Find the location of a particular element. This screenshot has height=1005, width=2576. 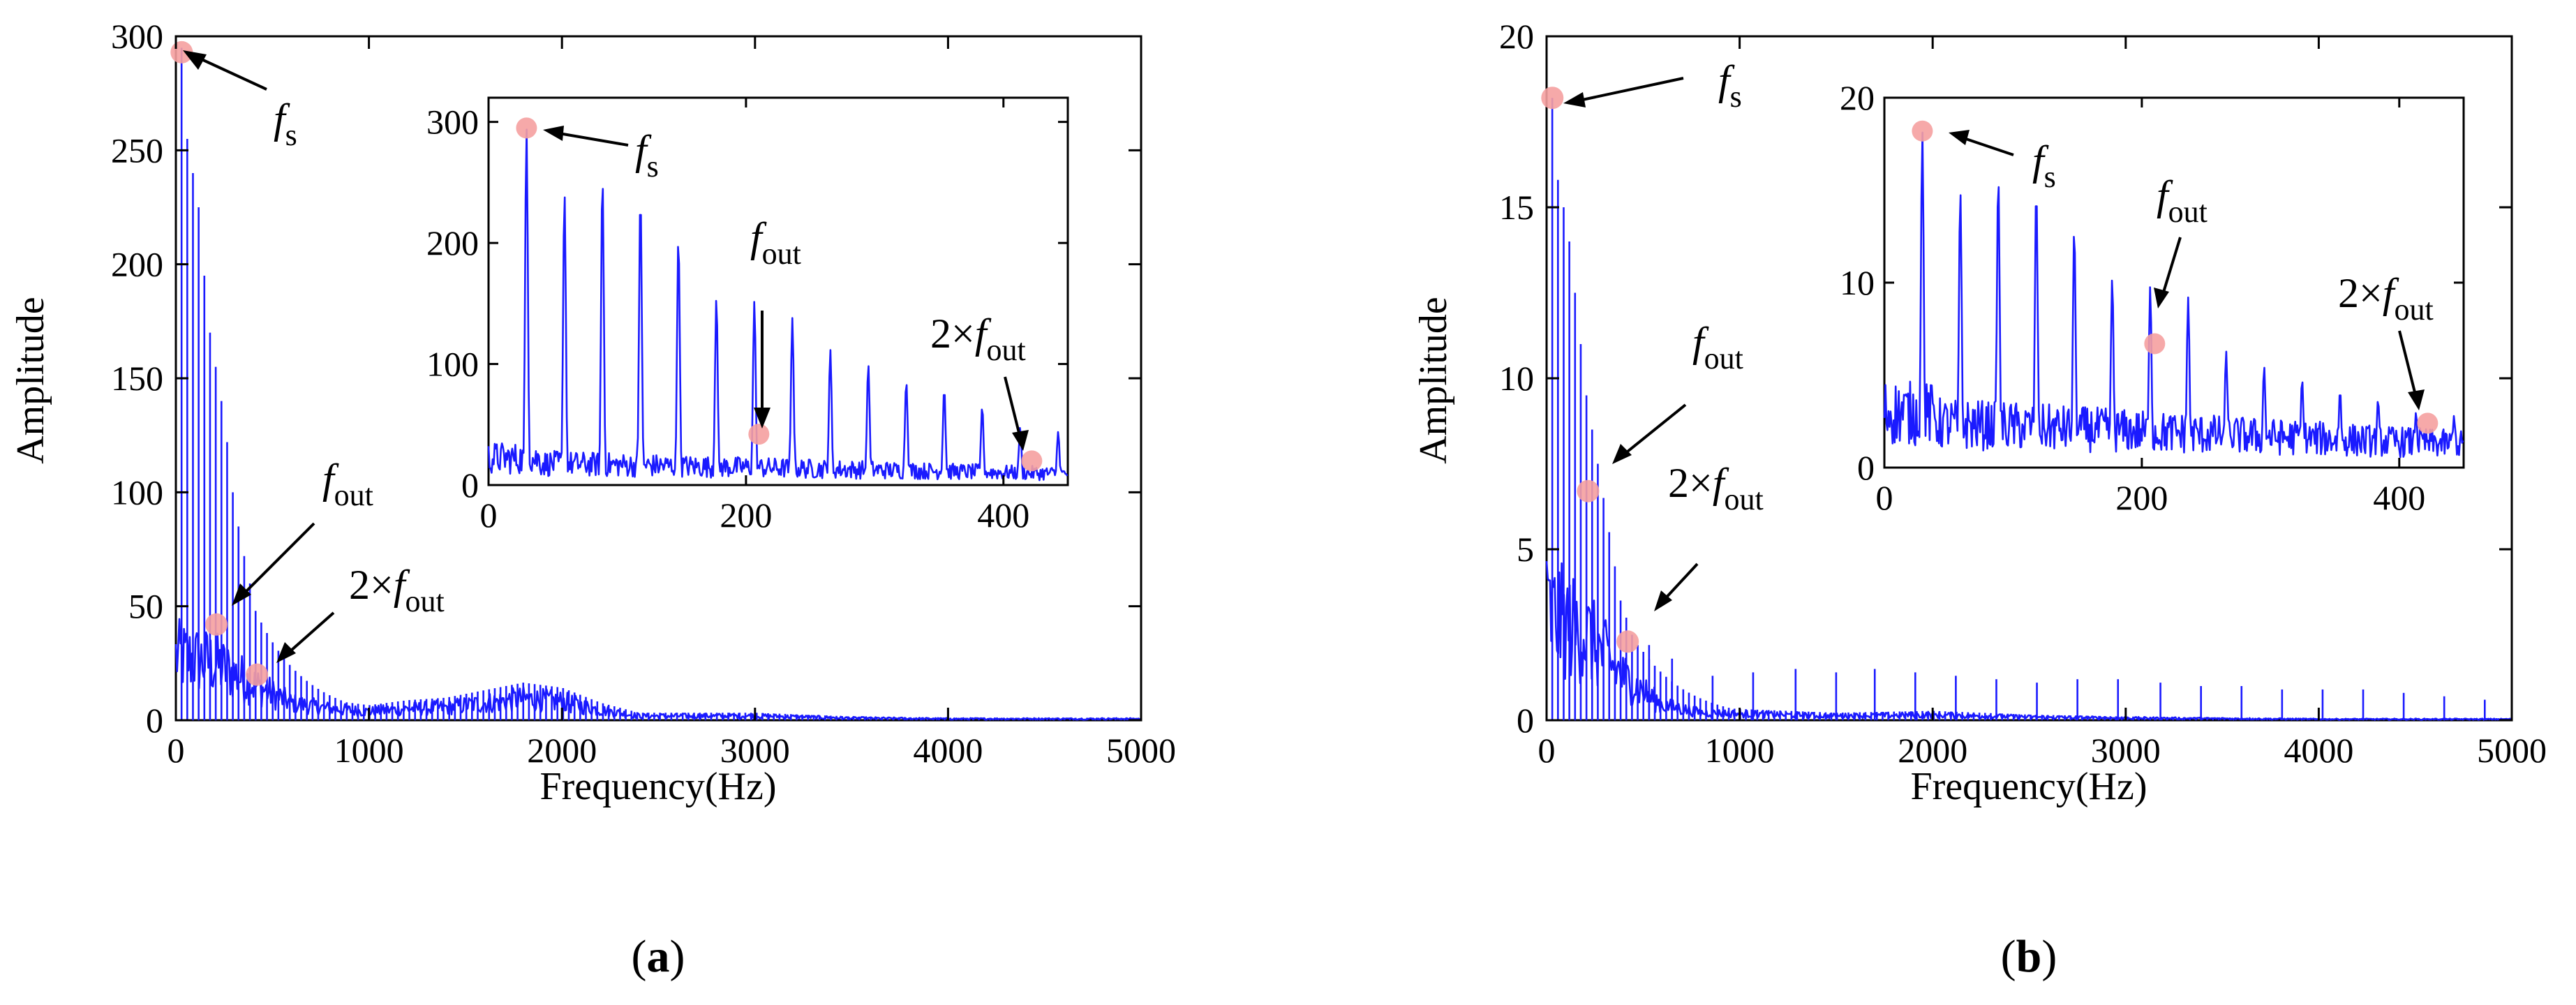

annotation-fs-b: fs is located at coordinates (1653, 85).